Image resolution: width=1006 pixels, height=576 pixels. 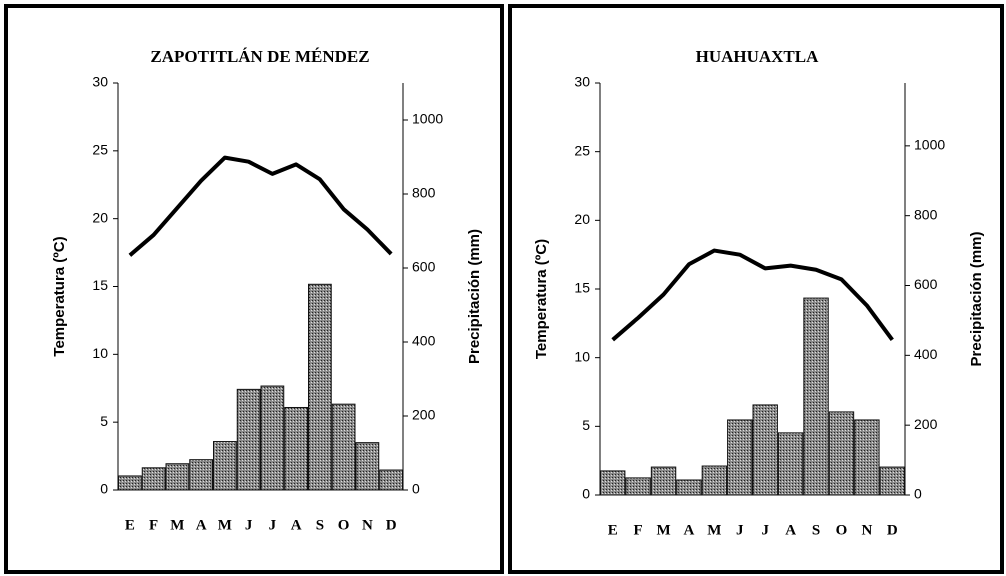 I want to click on chart-title: HUAHUAXTLA, so click(x=758, y=56).